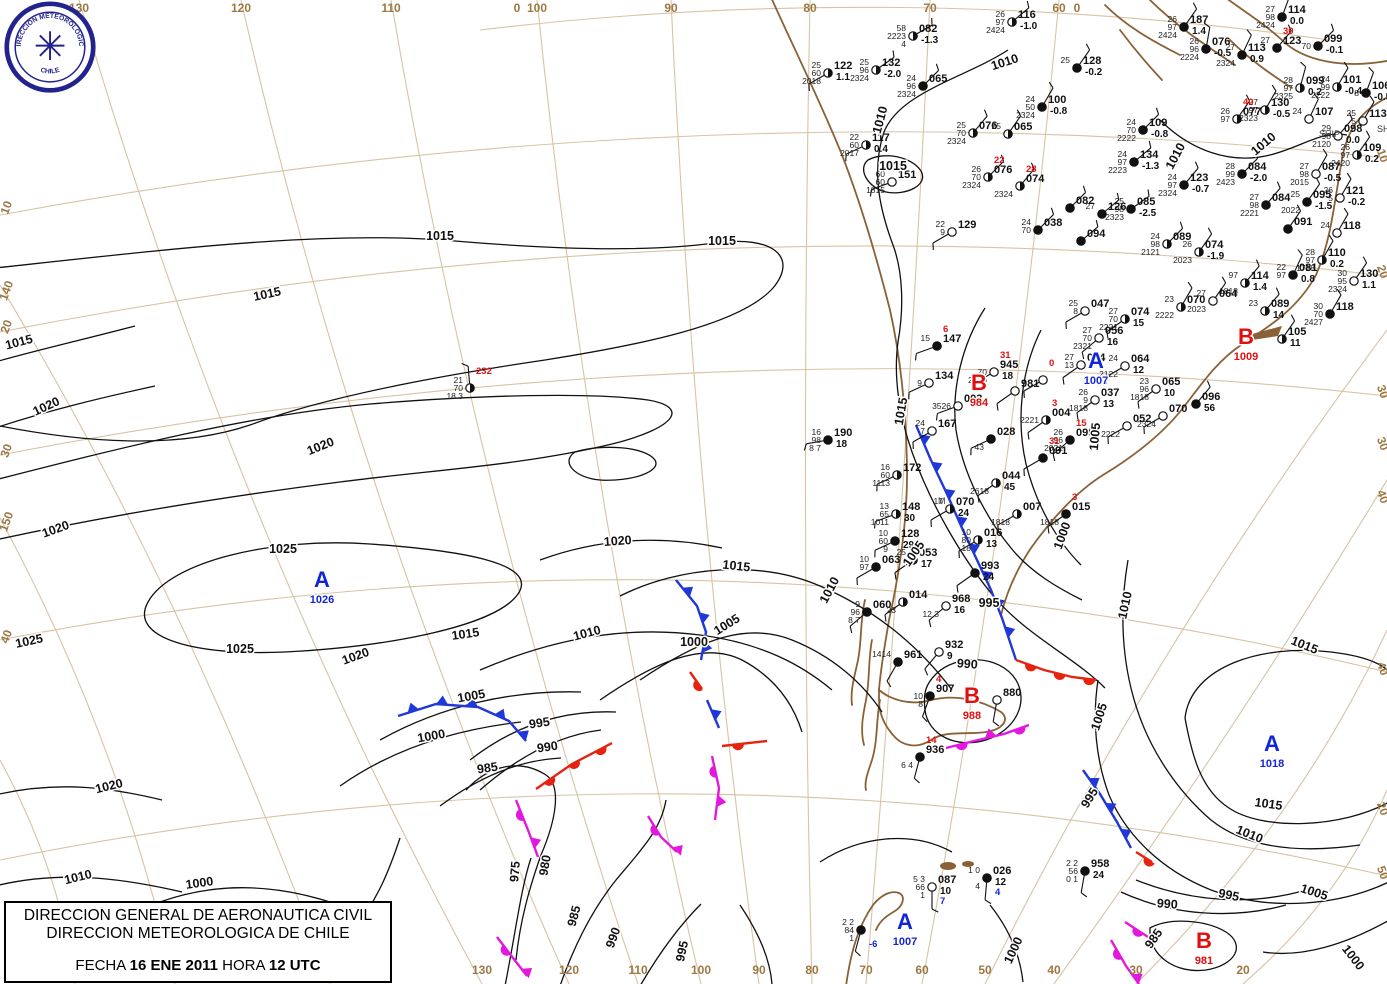  I want to click on seal-inner-ring, so click(50, 47).